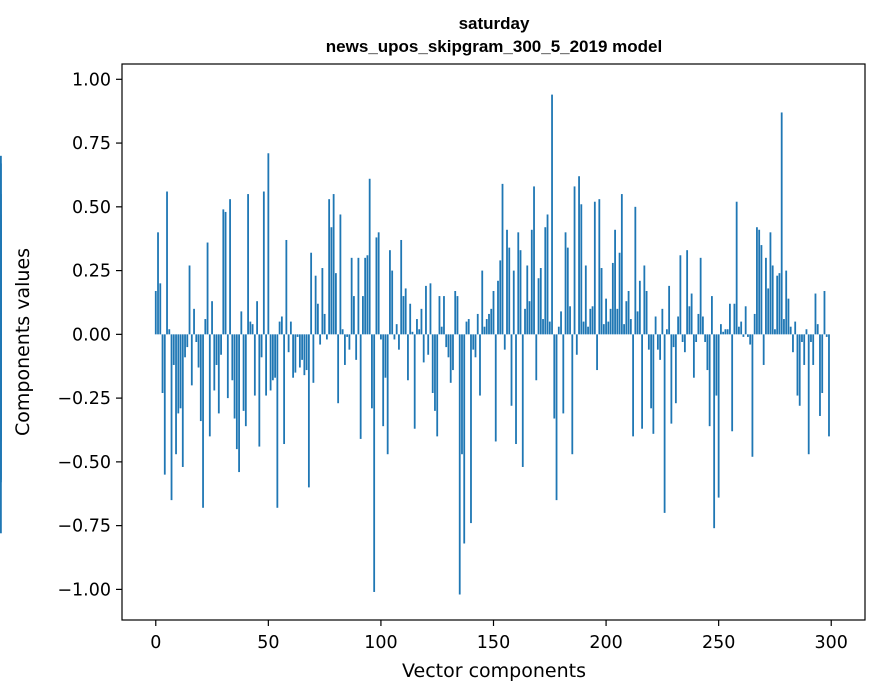 This screenshot has width=880, height=696. What do you see at coordinates (380, 643) in the screenshot?
I see `x-tick-label: 100` at bounding box center [380, 643].